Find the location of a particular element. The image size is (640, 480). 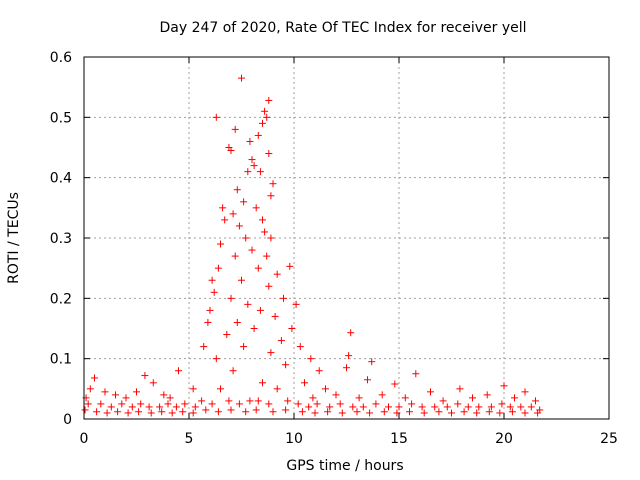

x-tick-label: 15 is located at coordinates (399, 439).